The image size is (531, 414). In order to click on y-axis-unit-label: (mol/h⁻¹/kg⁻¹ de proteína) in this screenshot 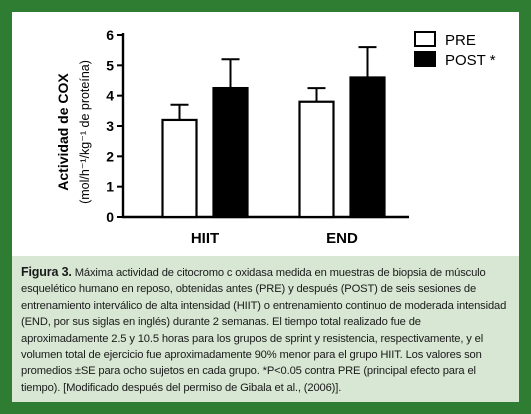, I will do `click(85, 132)`.